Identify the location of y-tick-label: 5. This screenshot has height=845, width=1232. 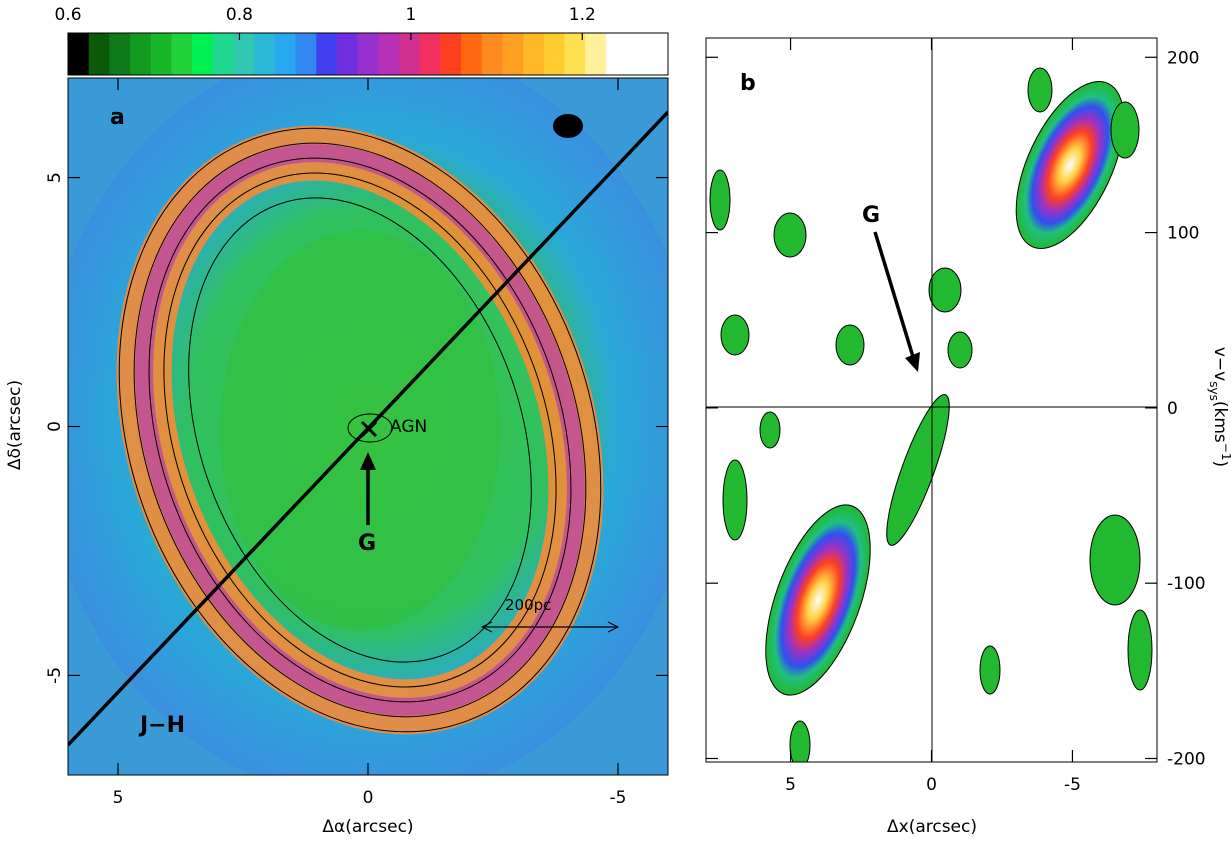
(55, 177).